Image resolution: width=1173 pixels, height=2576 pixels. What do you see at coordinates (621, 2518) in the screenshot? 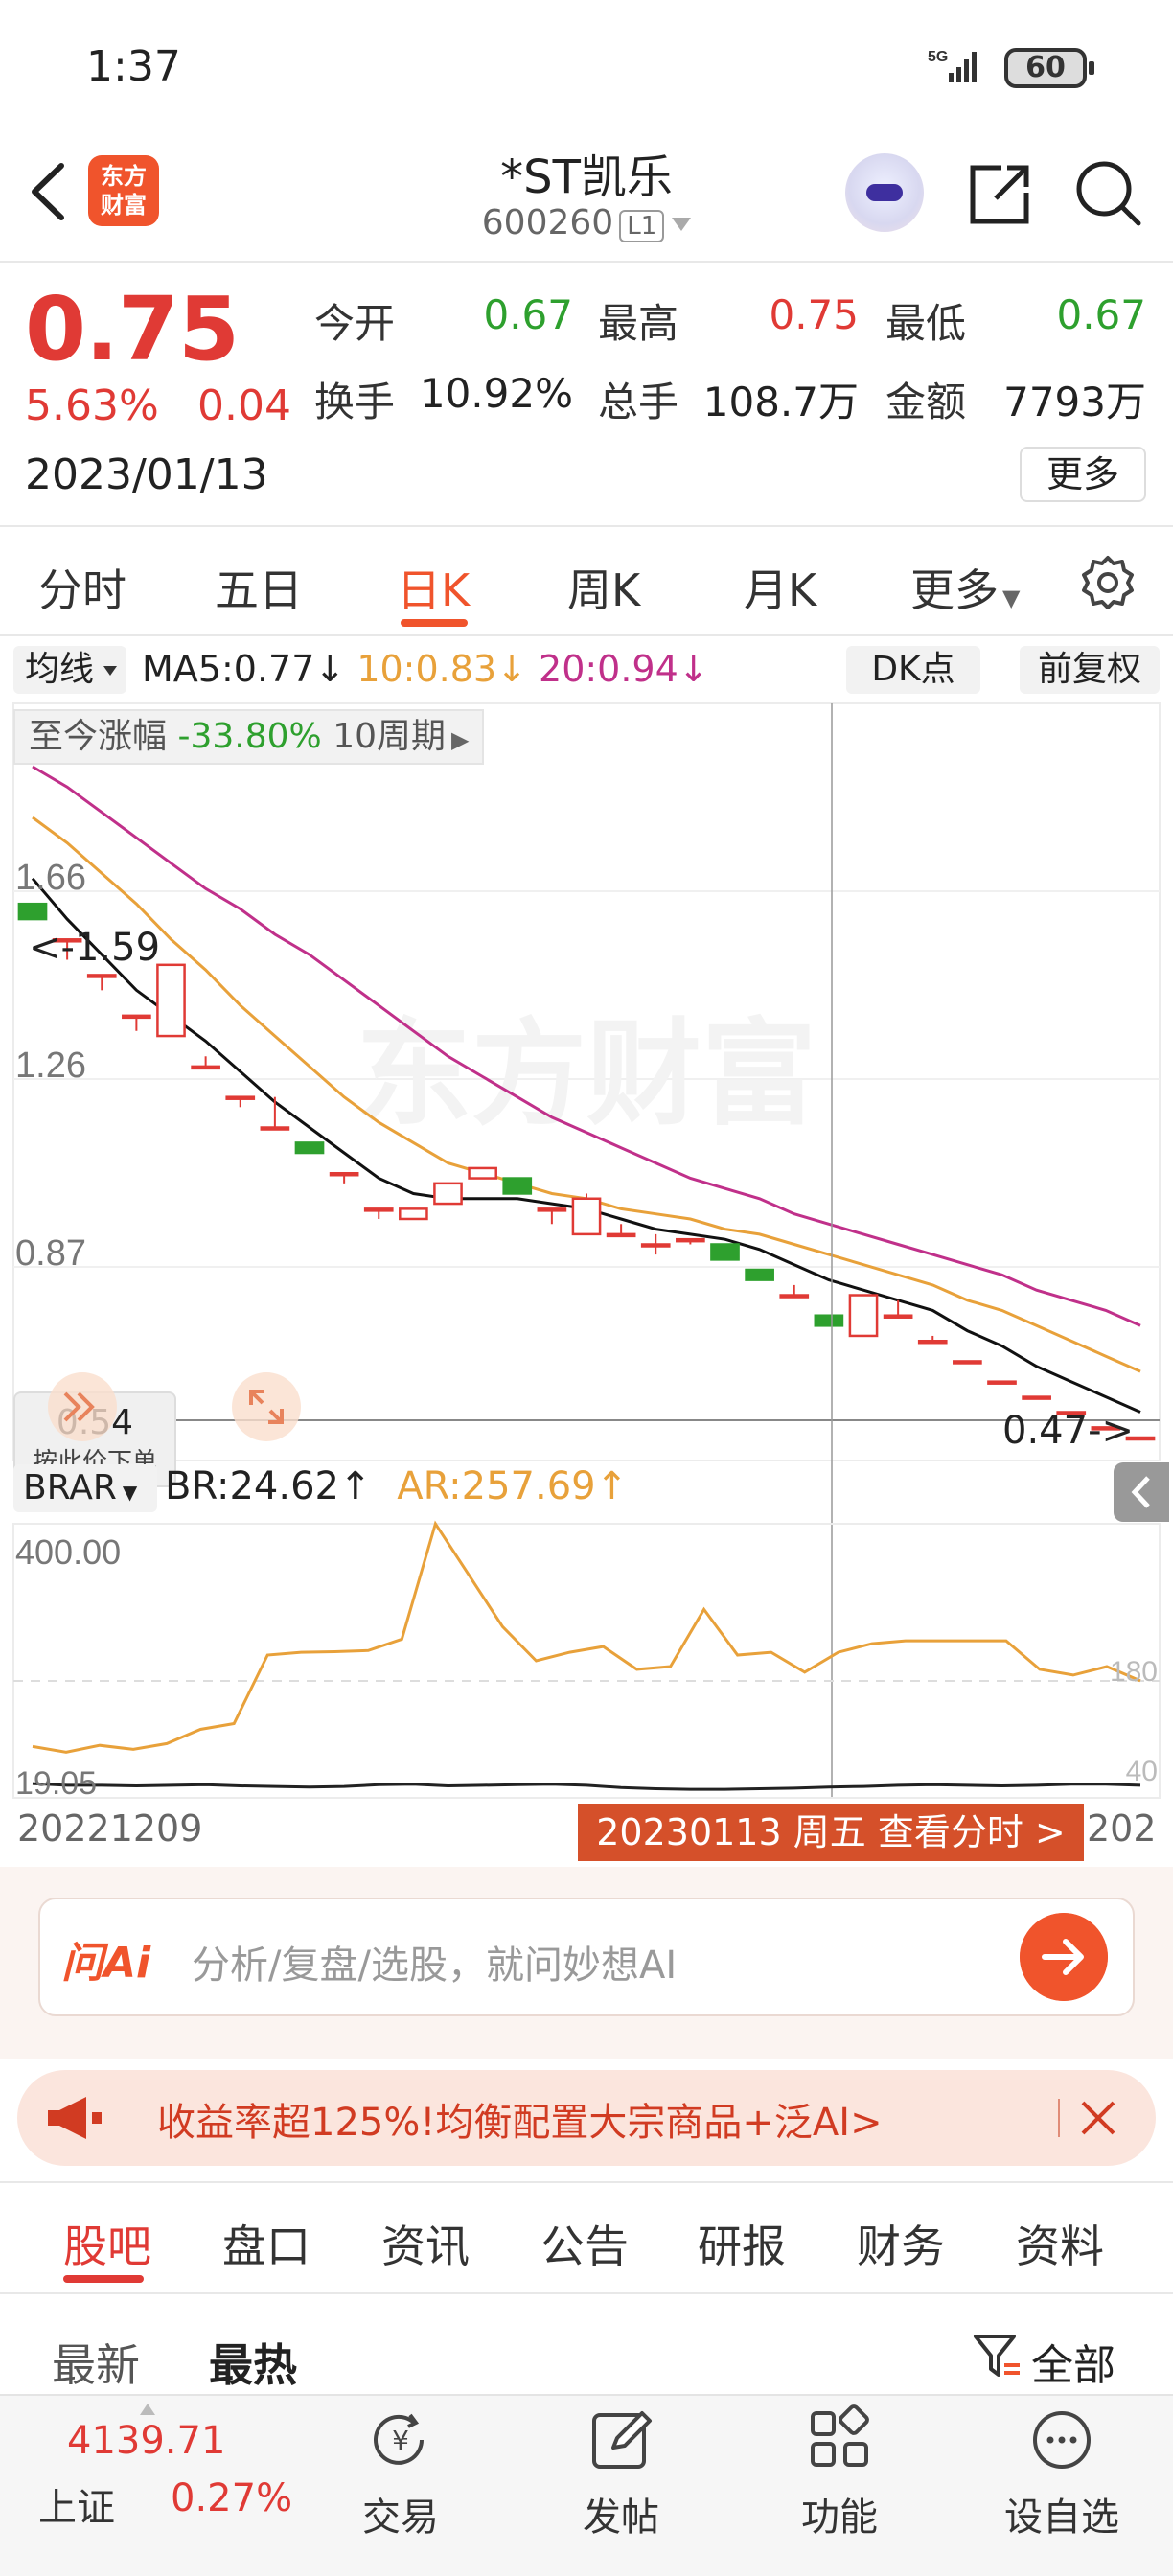
I see `nav-post-label: 发帖` at bounding box center [621, 2518].